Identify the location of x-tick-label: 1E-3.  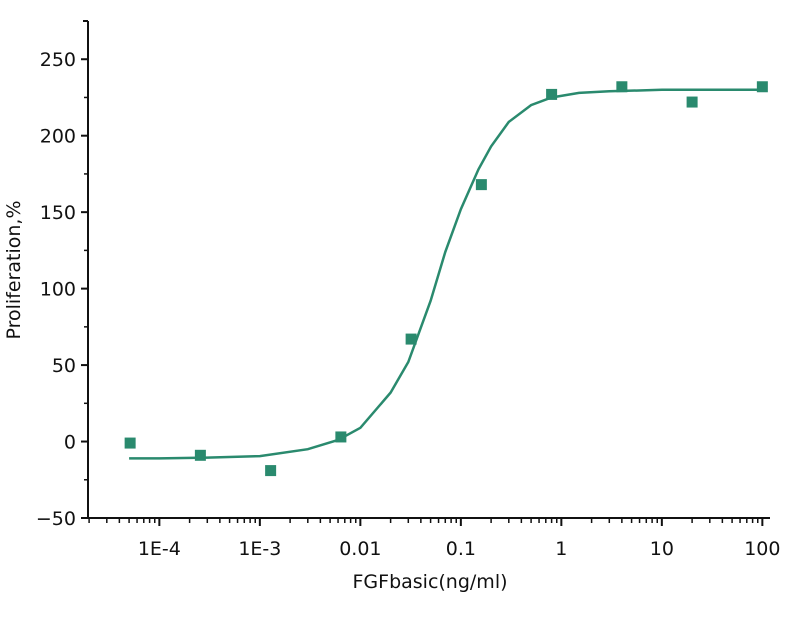
(259, 549).